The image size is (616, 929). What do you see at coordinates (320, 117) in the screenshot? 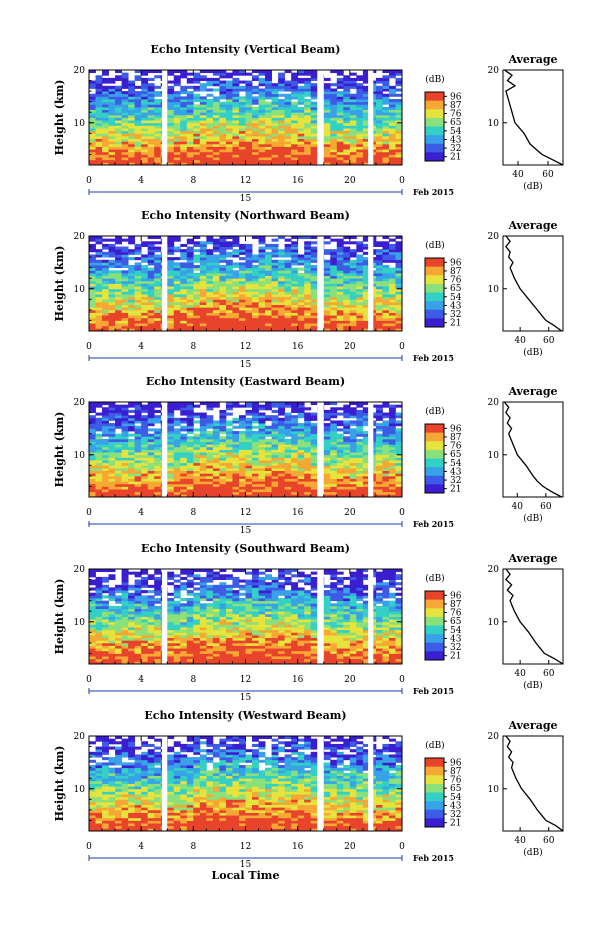
I see `data-gap` at bounding box center [320, 117].